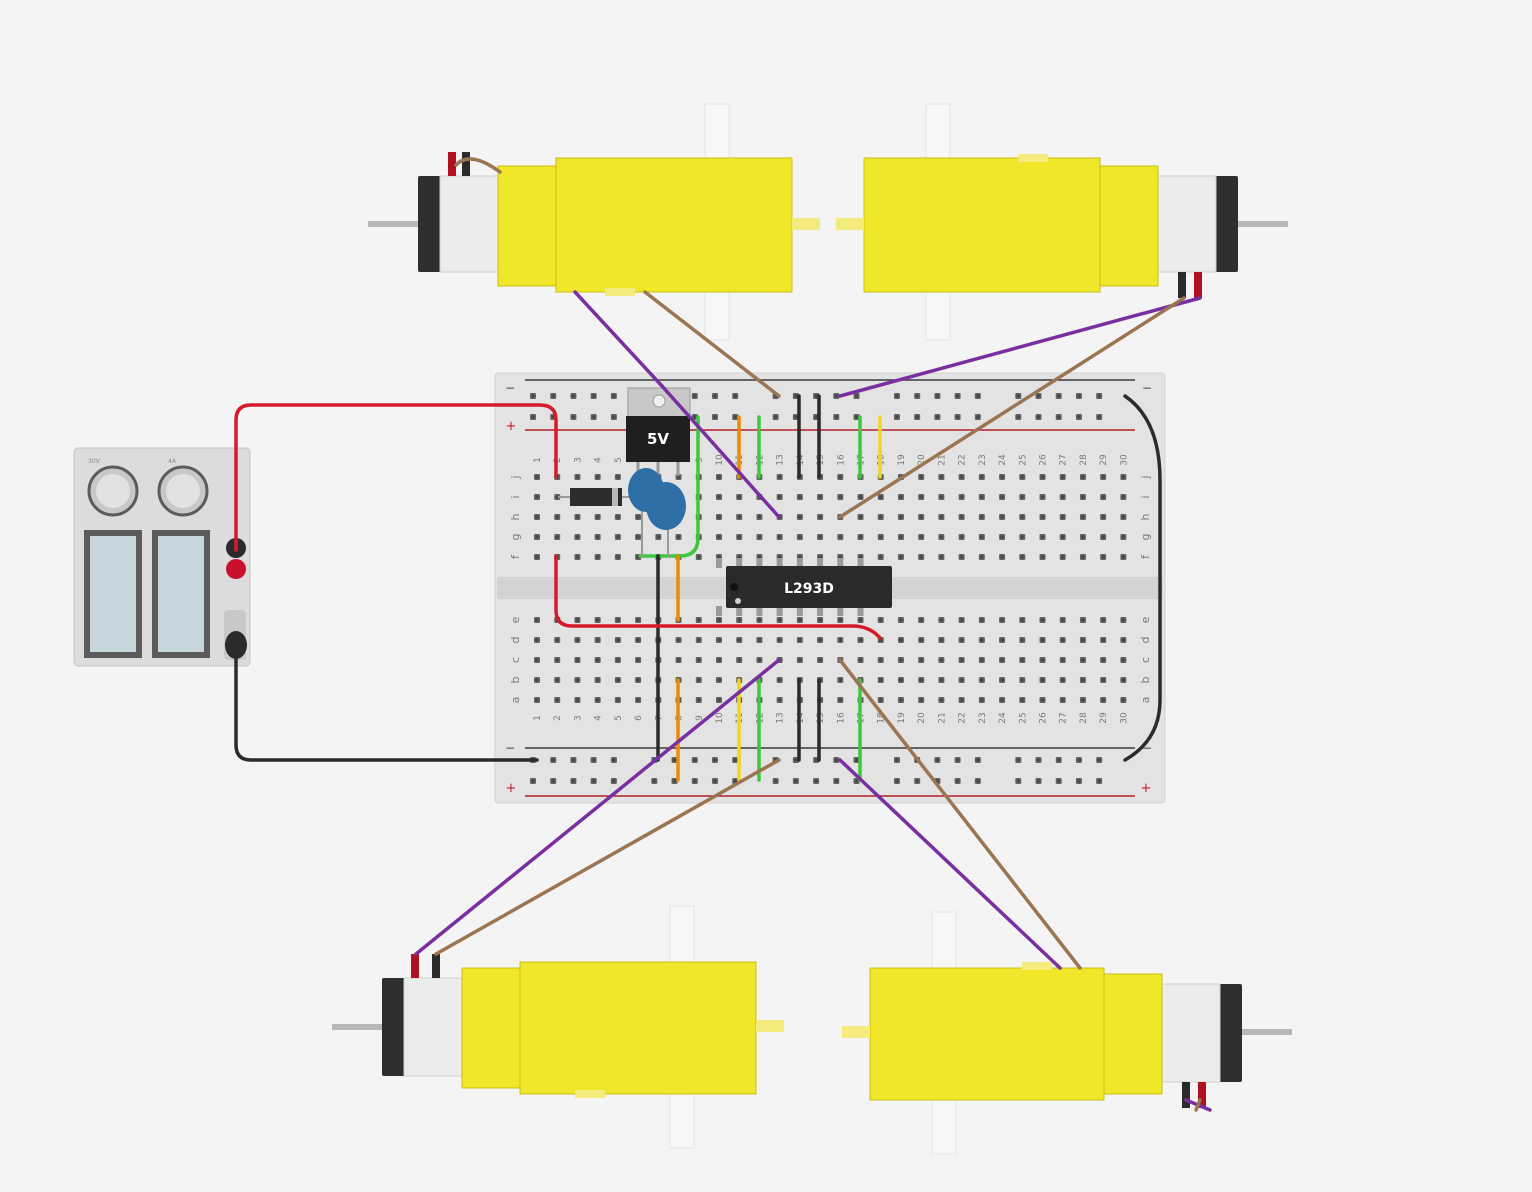  What do you see at coordinates (598, 497) in the screenshot?
I see `diode` at bounding box center [598, 497].